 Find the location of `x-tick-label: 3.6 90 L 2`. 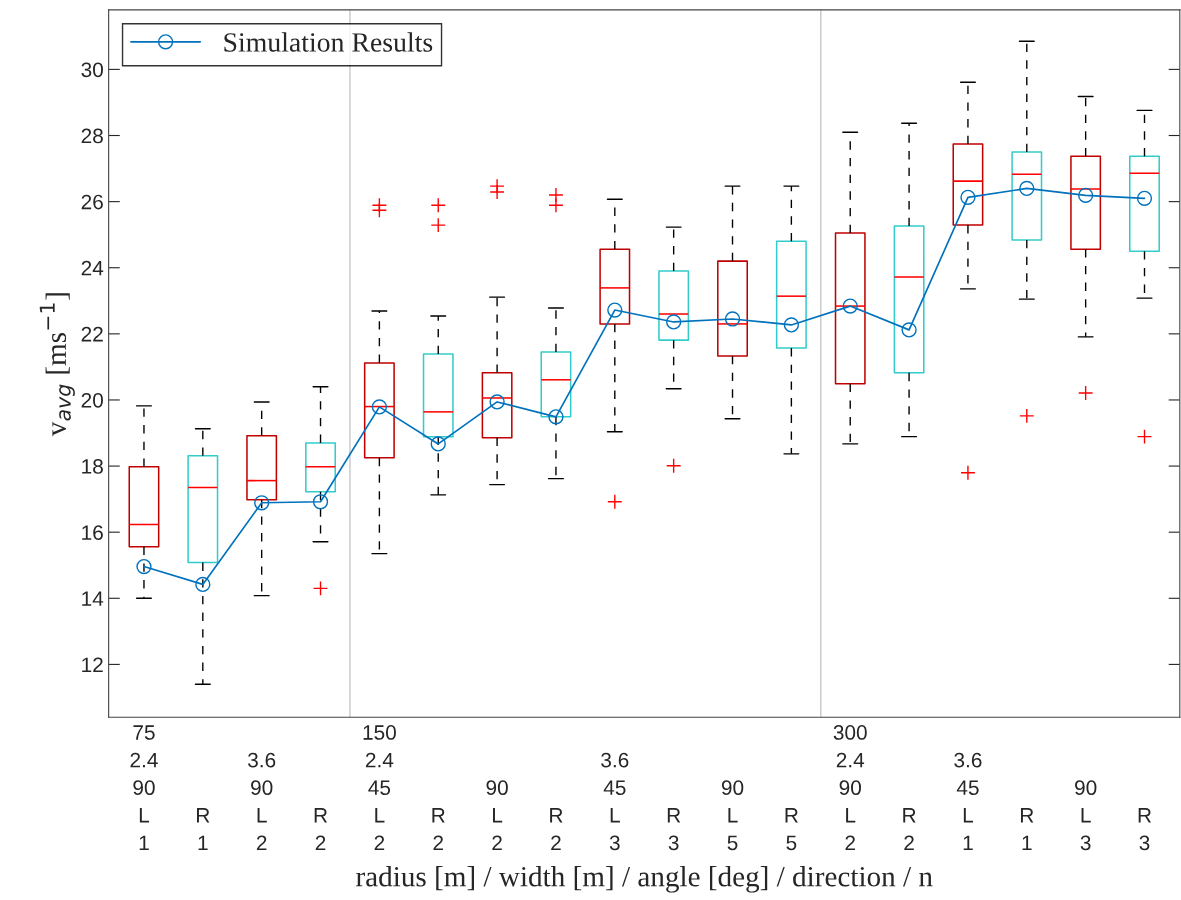

x-tick-label: 3.6 90 L 2 is located at coordinates (261, 801).